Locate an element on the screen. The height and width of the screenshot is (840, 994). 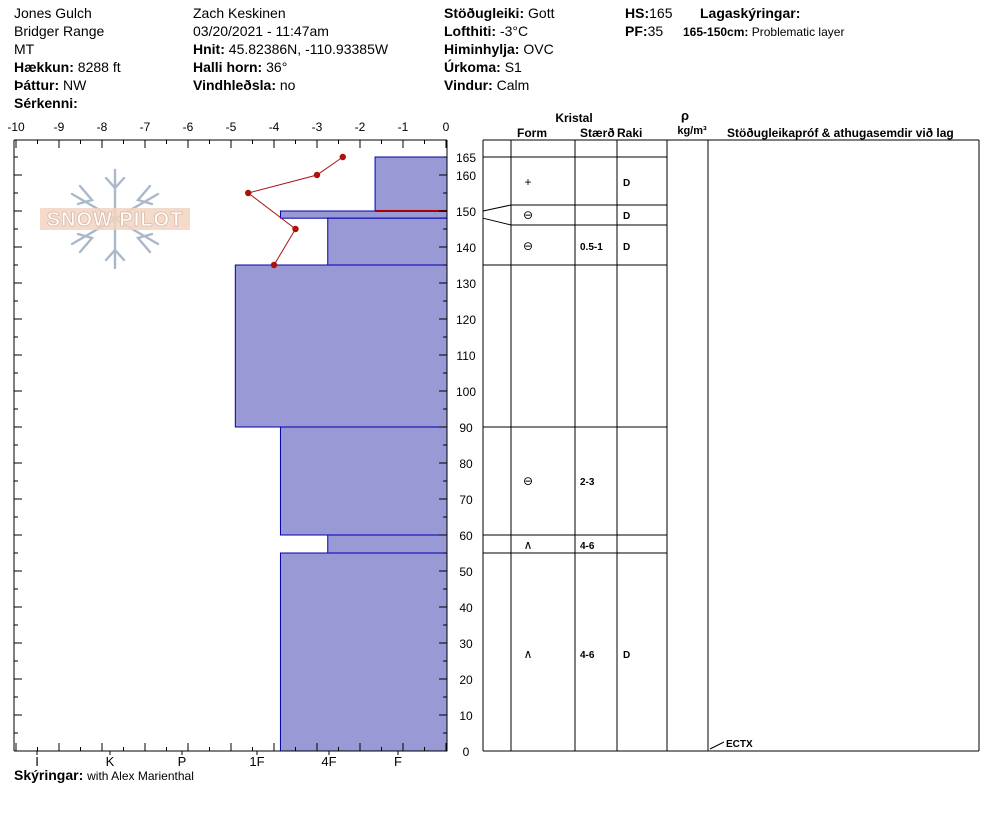
hs-value: 165 is located at coordinates (661, 13).